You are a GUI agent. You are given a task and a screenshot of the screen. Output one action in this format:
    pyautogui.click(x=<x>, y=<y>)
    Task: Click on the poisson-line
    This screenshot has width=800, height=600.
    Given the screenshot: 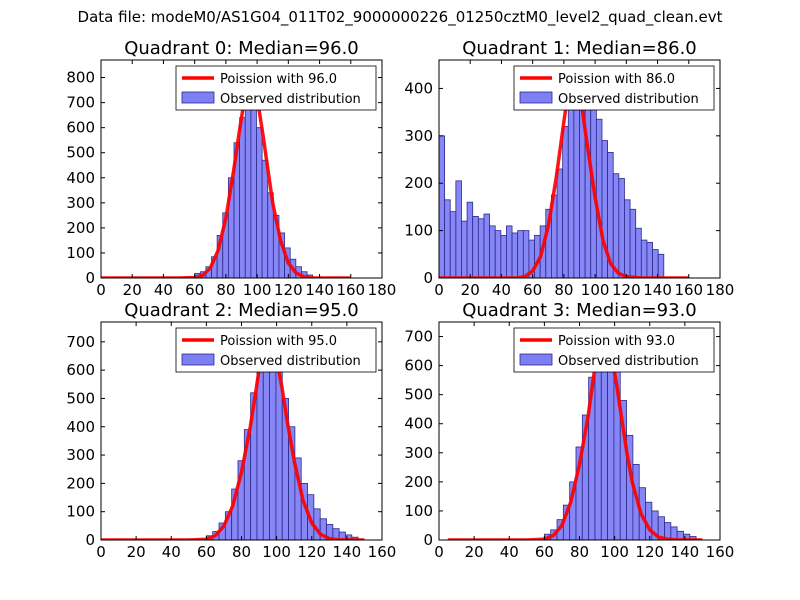 What is the action you would take?
    pyautogui.click(x=564, y=176)
    